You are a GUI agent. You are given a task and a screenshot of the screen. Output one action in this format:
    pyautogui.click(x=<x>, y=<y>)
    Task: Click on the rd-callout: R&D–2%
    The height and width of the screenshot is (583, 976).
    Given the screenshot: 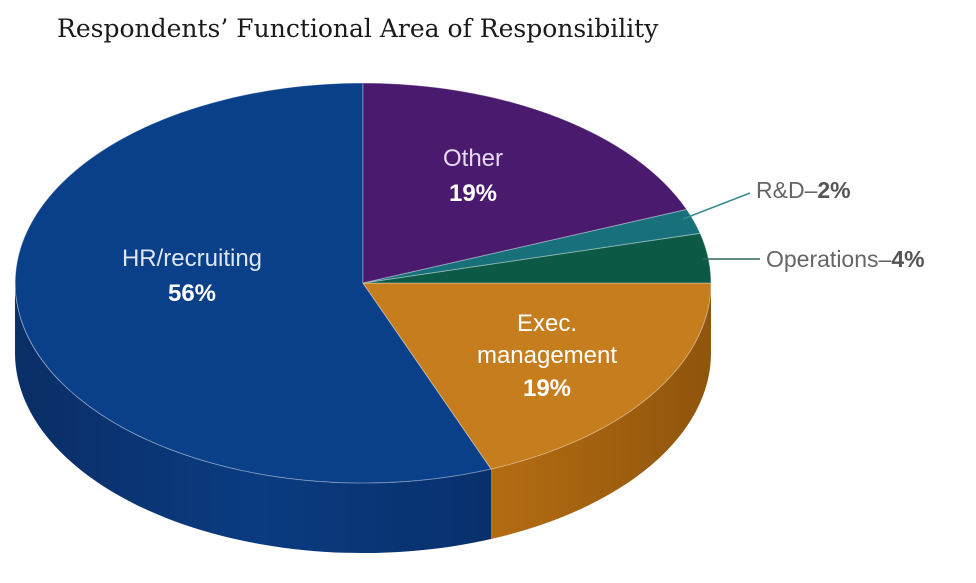 What is the action you would take?
    pyautogui.click(x=803, y=190)
    